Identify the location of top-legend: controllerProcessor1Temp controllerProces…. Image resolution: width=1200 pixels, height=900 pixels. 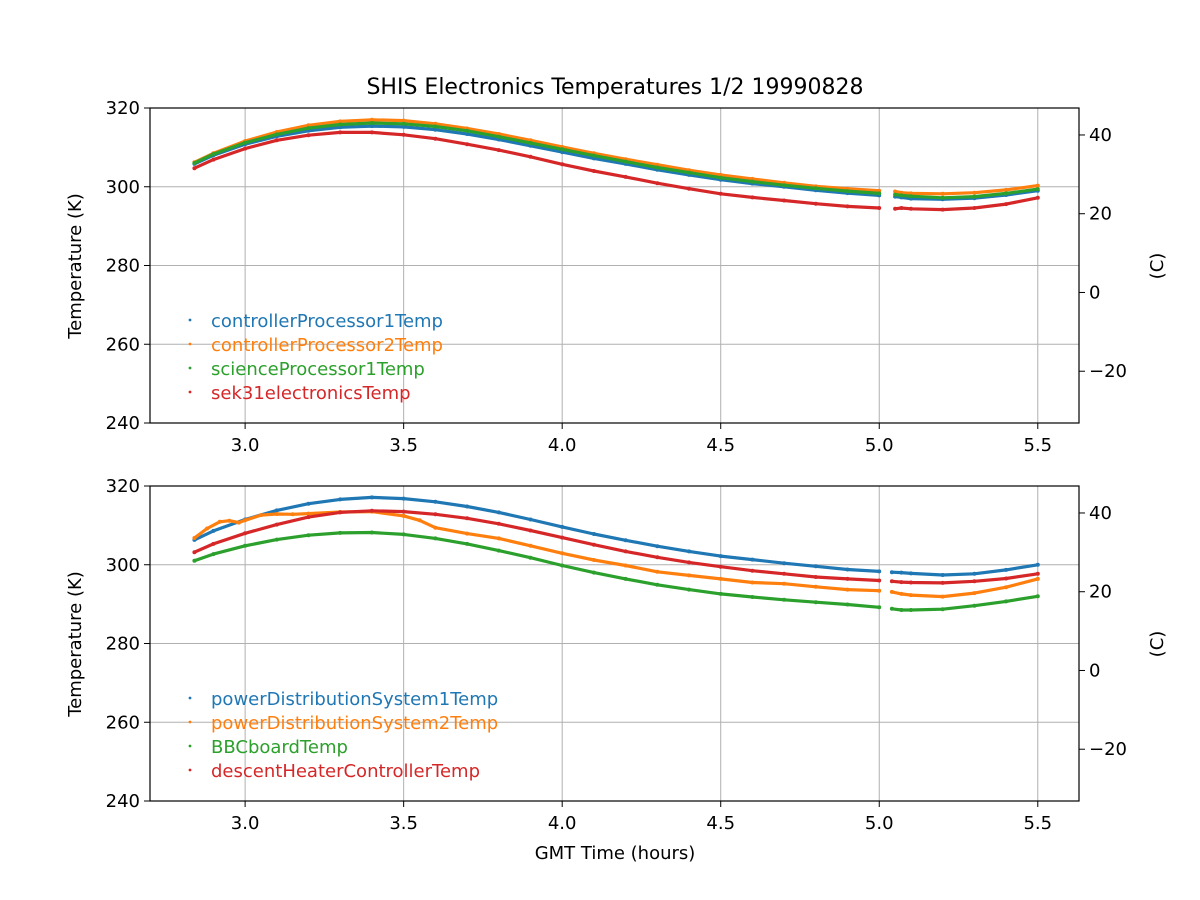
(315, 357).